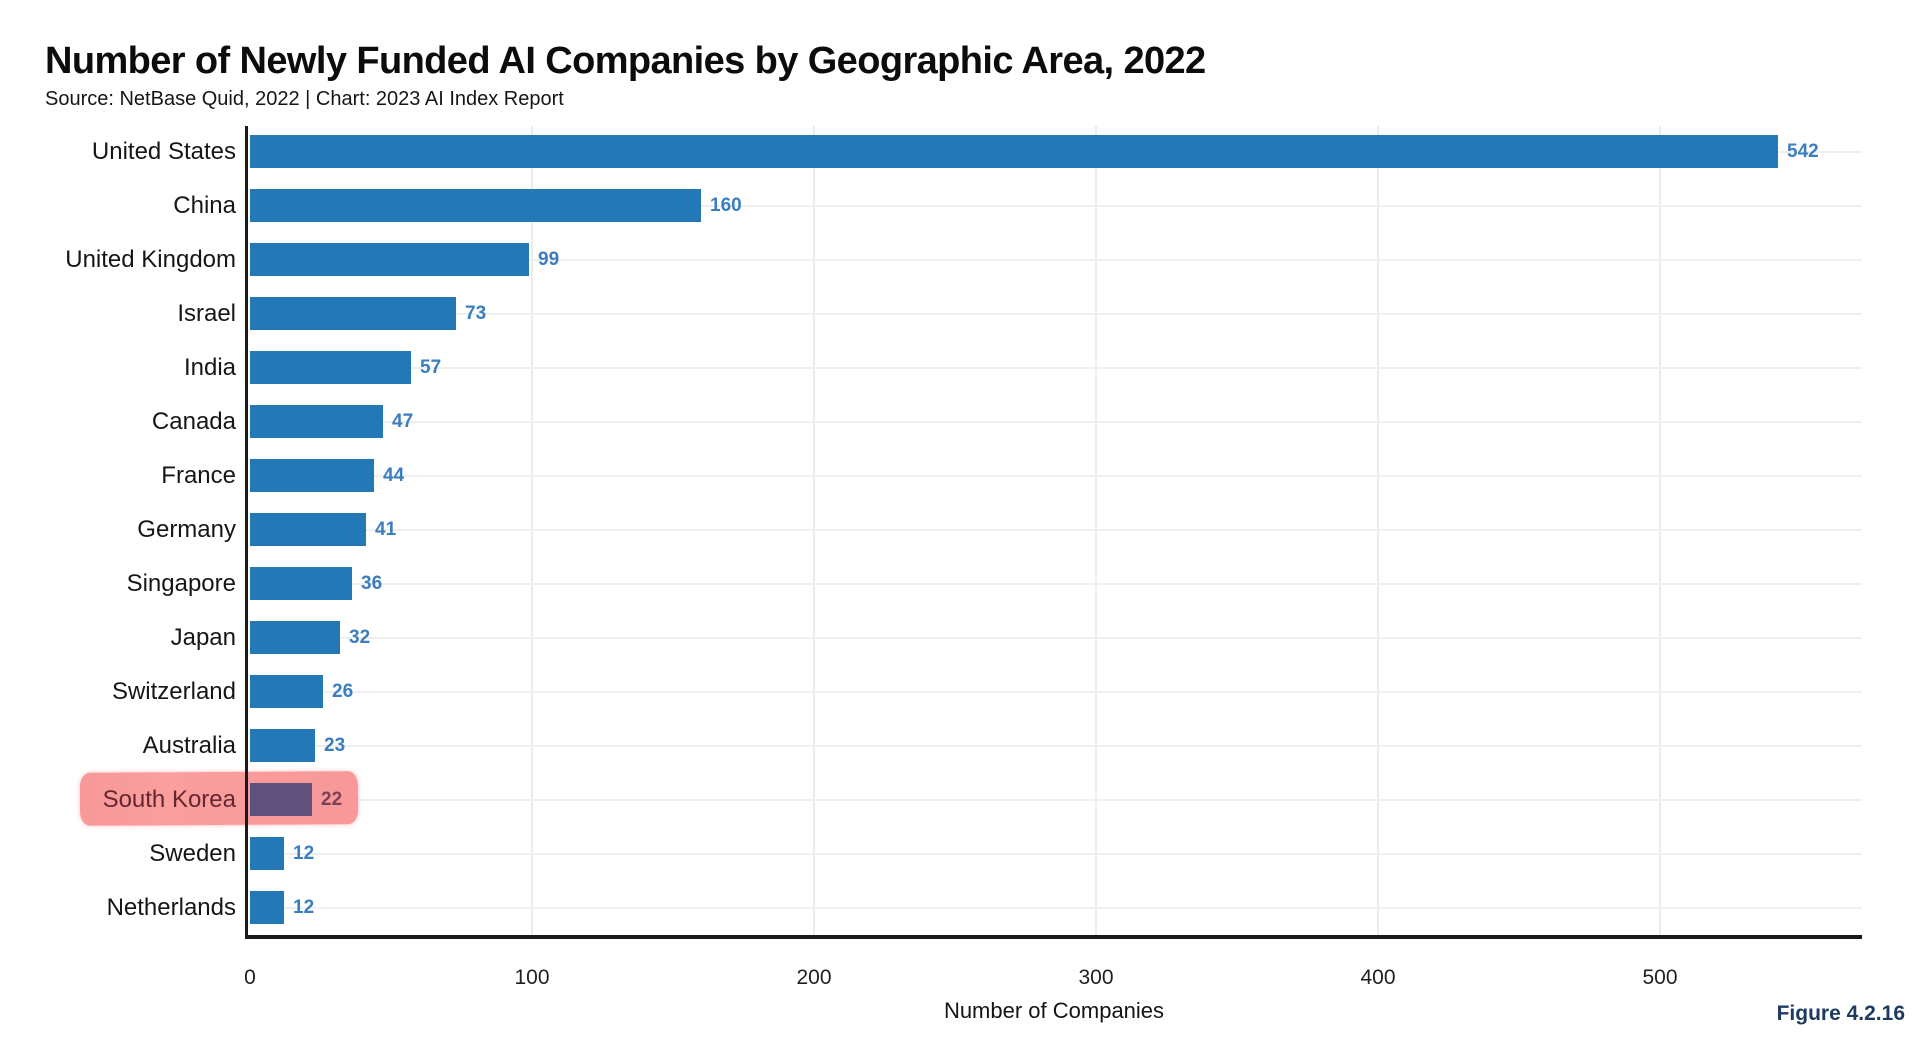  What do you see at coordinates (193, 421) in the screenshot?
I see `category-label: Canada` at bounding box center [193, 421].